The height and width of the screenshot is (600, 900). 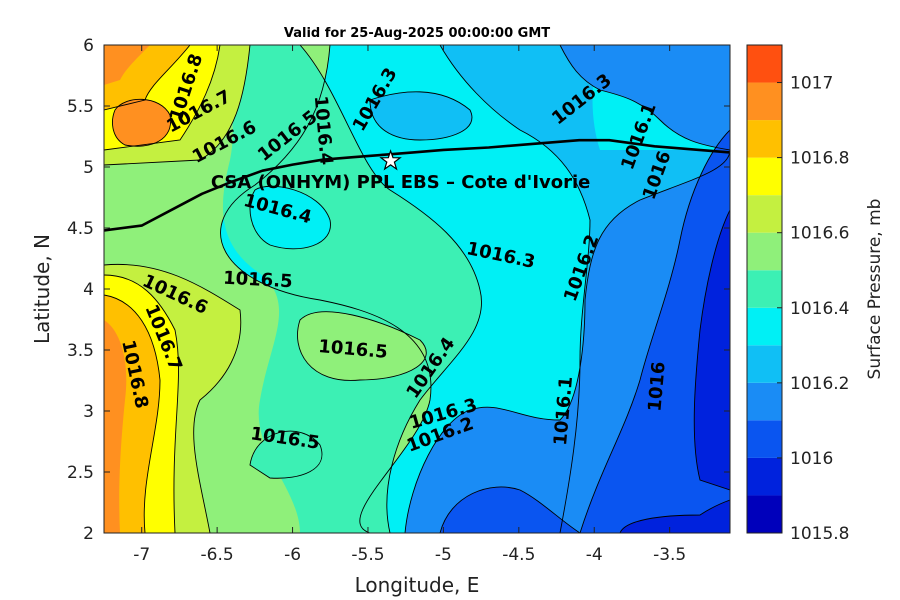 I want to click on y-tick-label: 5, so click(x=88, y=168).